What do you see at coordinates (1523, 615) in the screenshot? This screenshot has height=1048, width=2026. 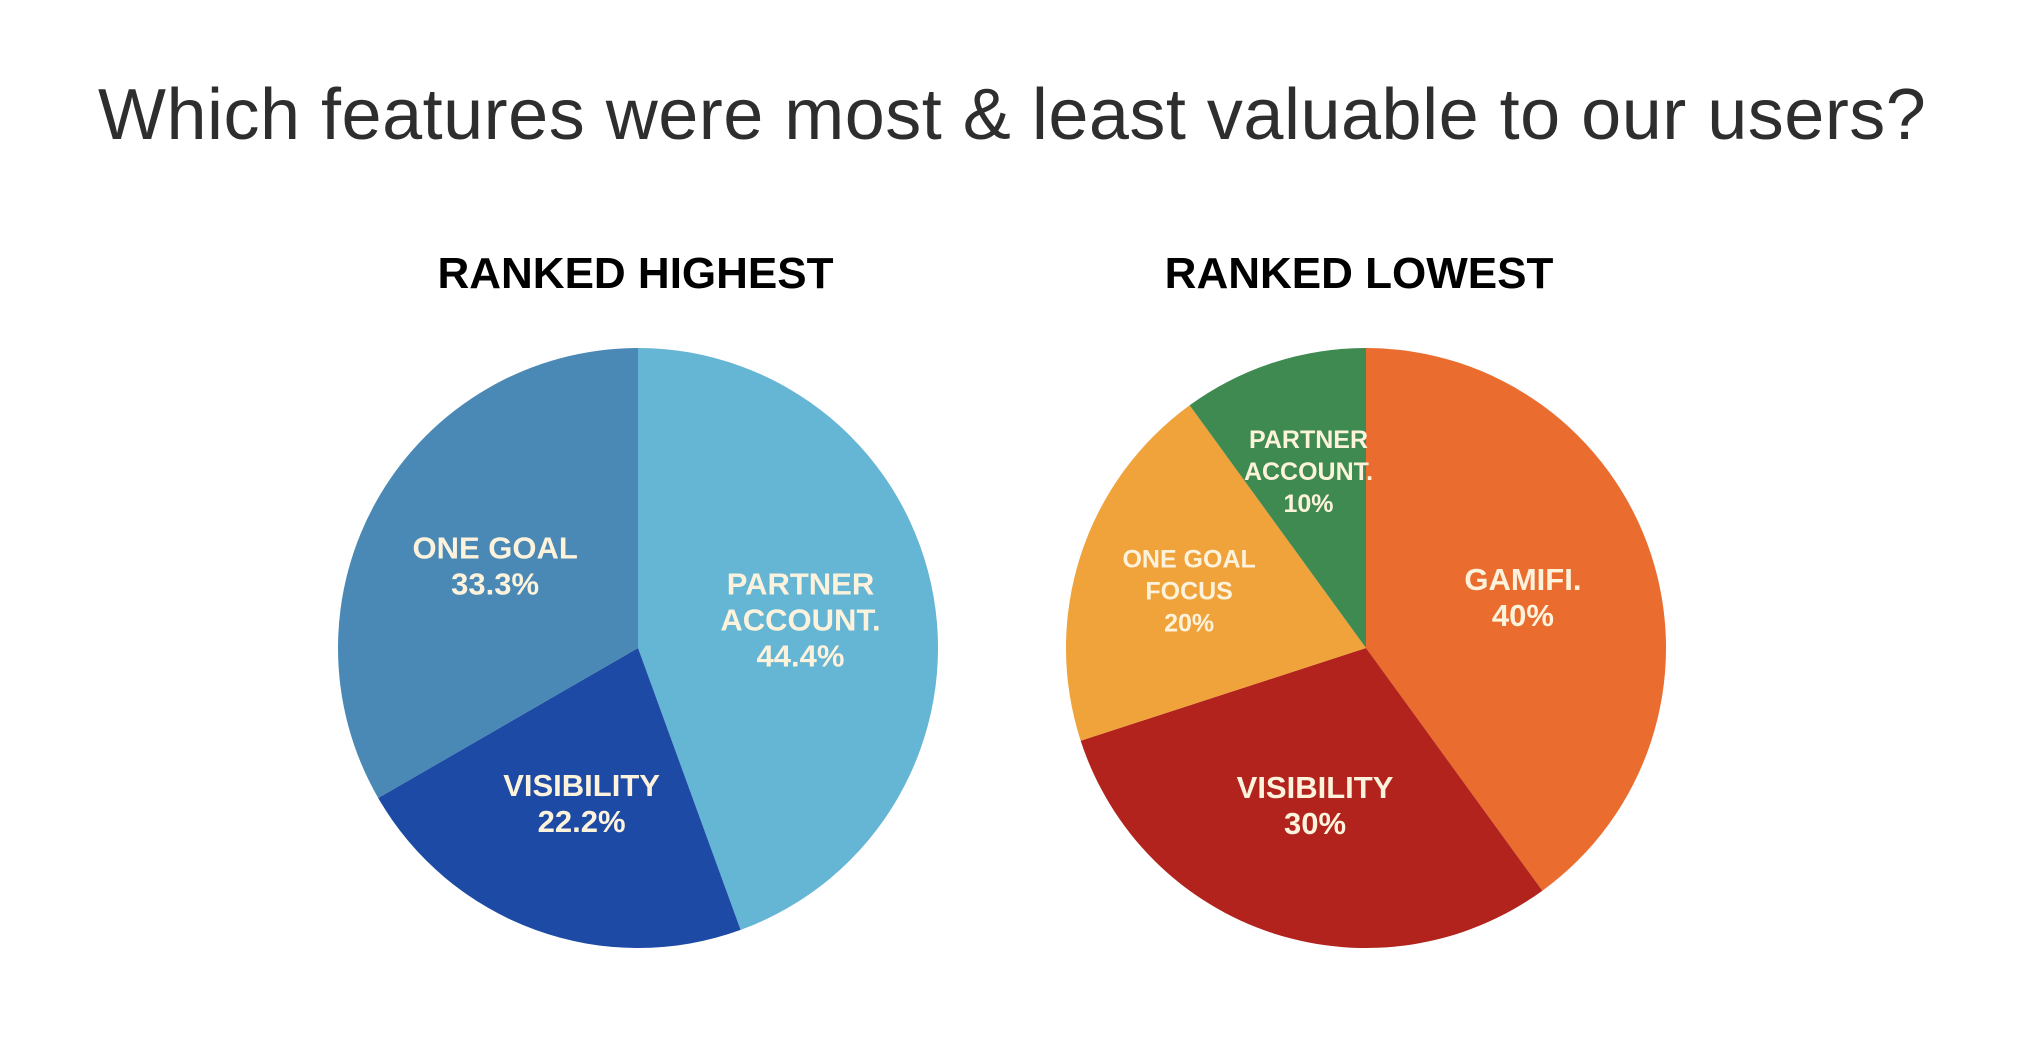 I see `pie-label-line: 40%` at bounding box center [1523, 615].